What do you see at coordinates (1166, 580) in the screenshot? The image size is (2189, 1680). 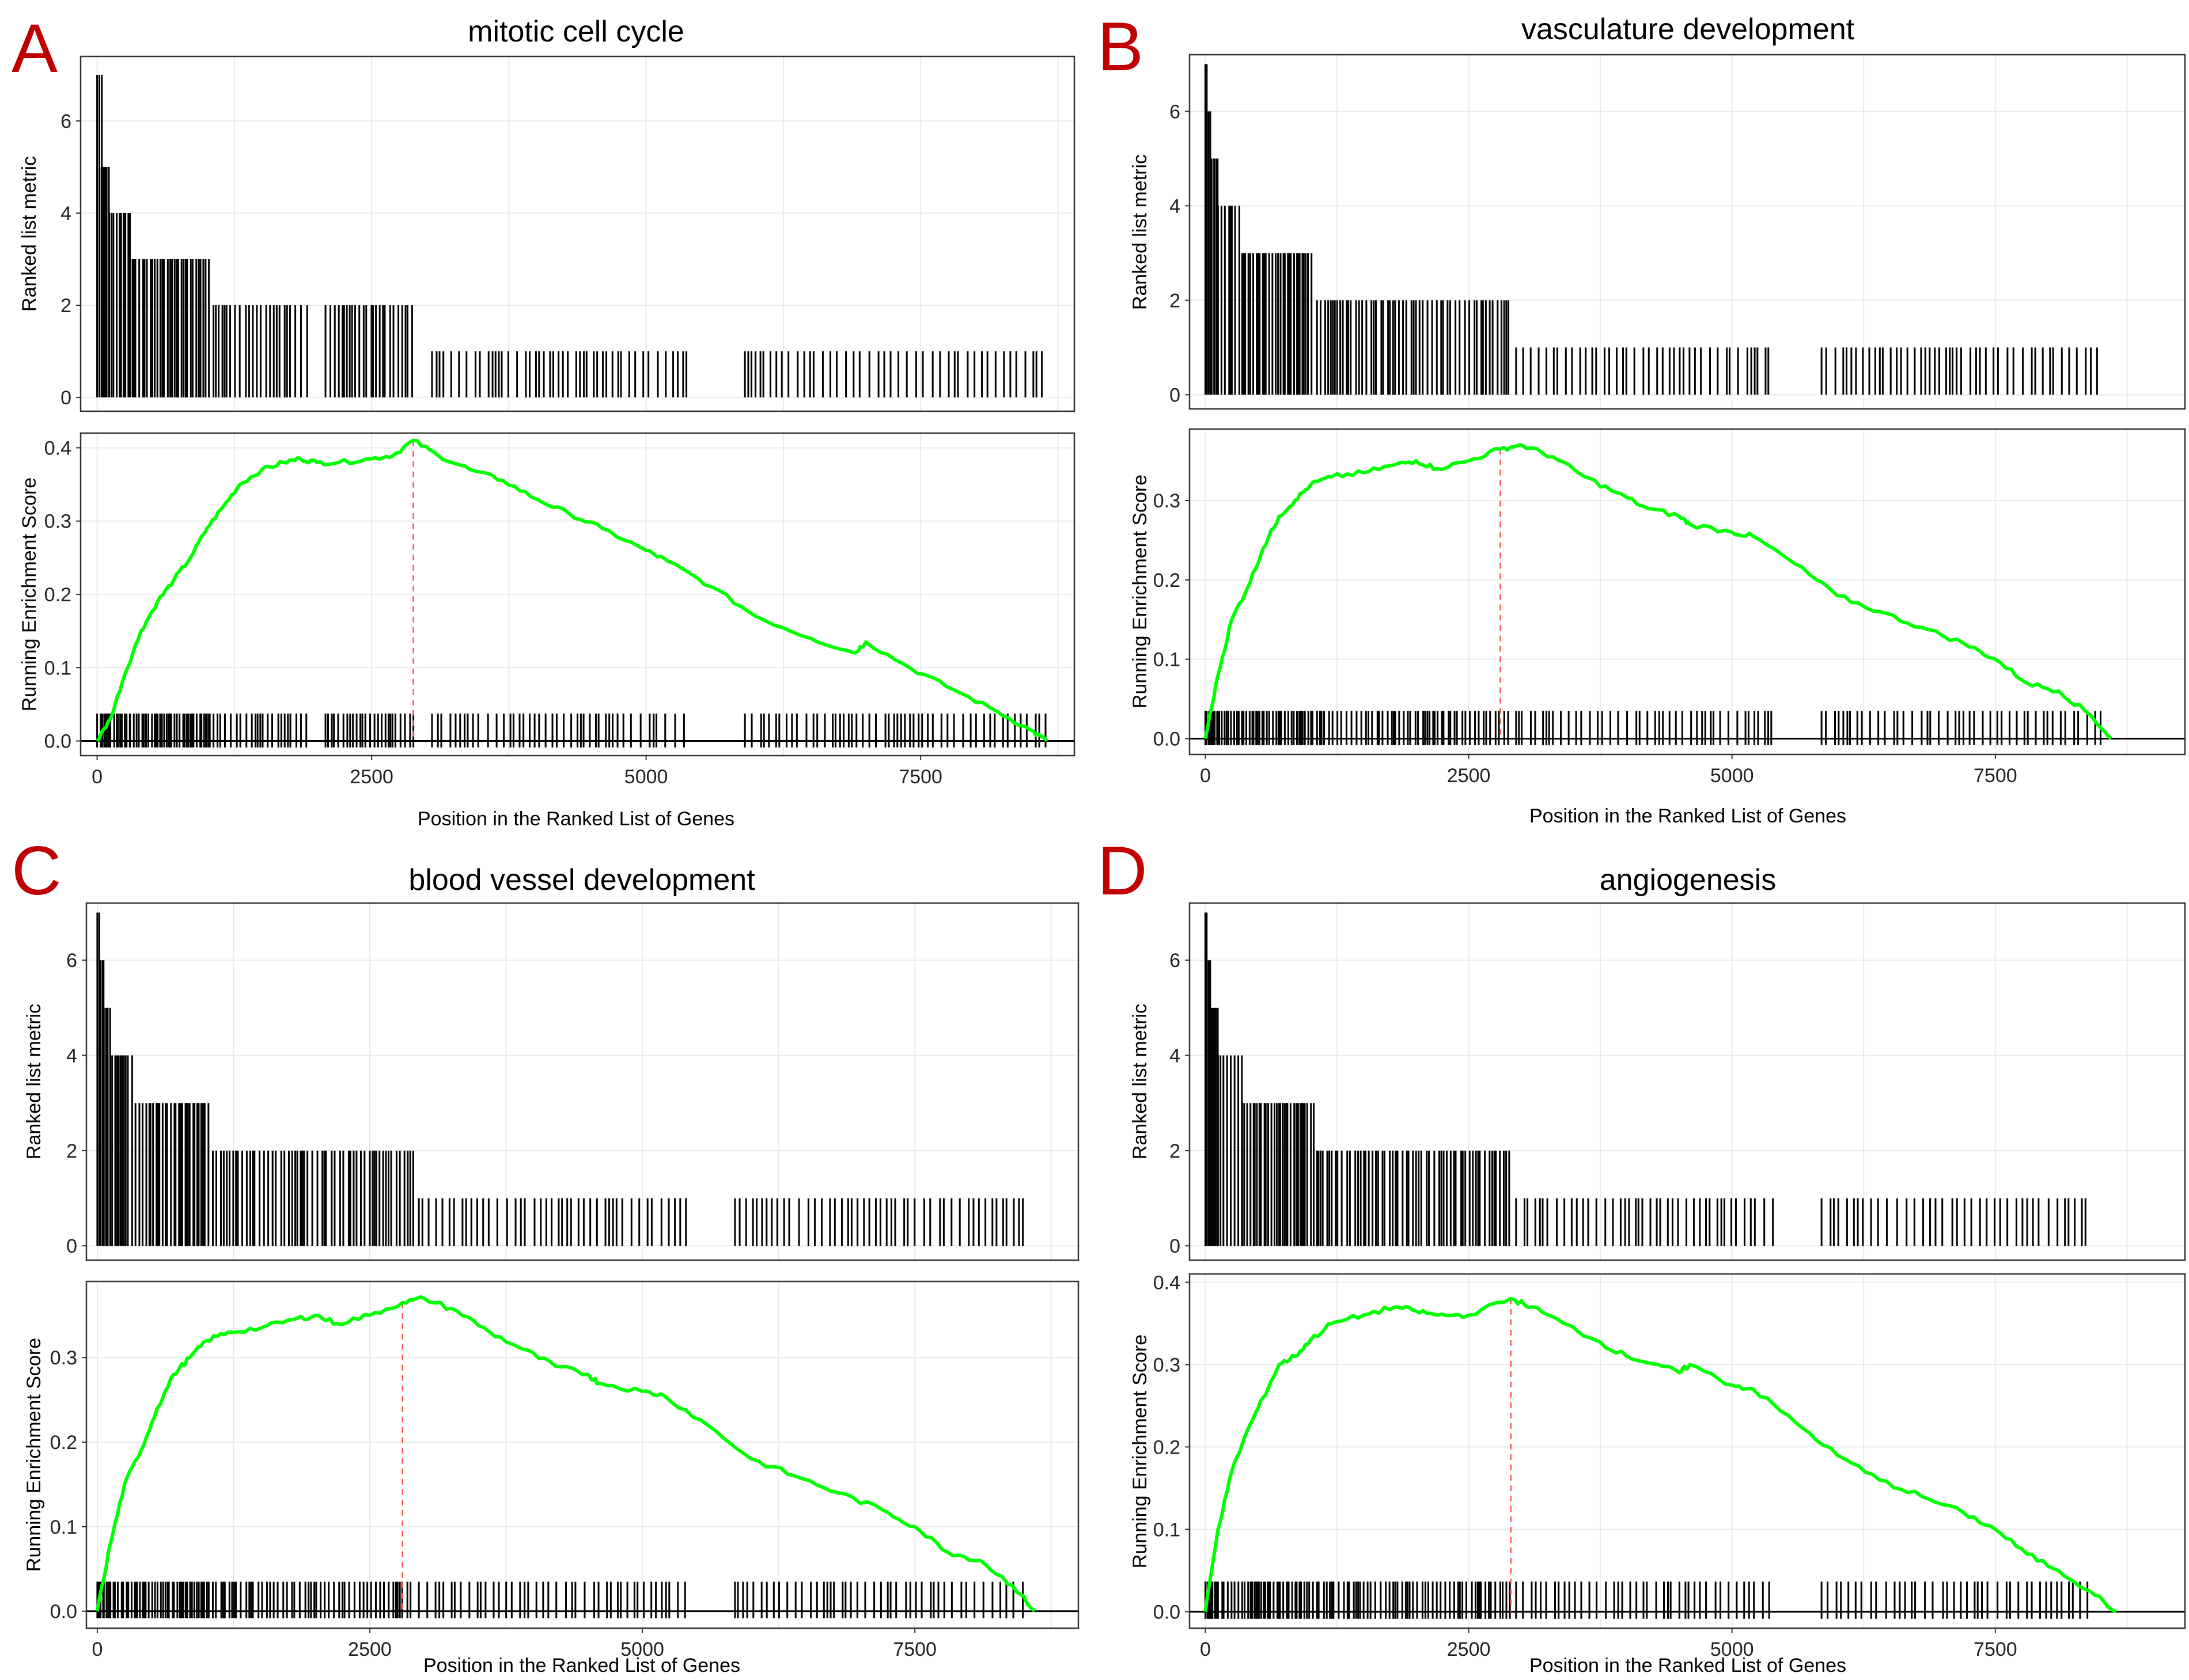 I see `panel-b-es-ytick-label: 0.2` at bounding box center [1166, 580].